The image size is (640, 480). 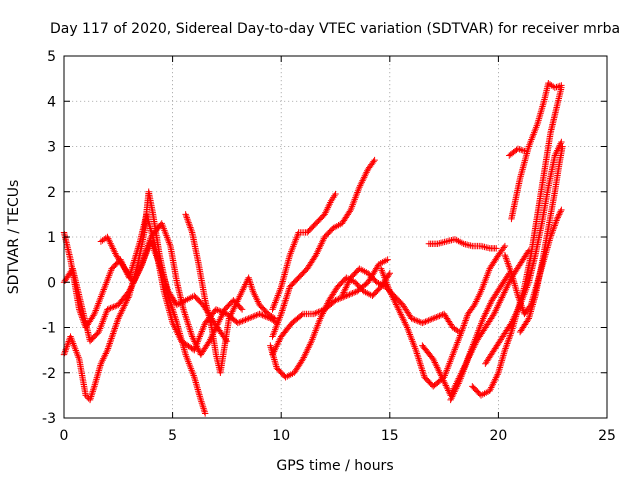 What do you see at coordinates (334, 466) in the screenshot?
I see `x-axis-label: GPS time / hours` at bounding box center [334, 466].